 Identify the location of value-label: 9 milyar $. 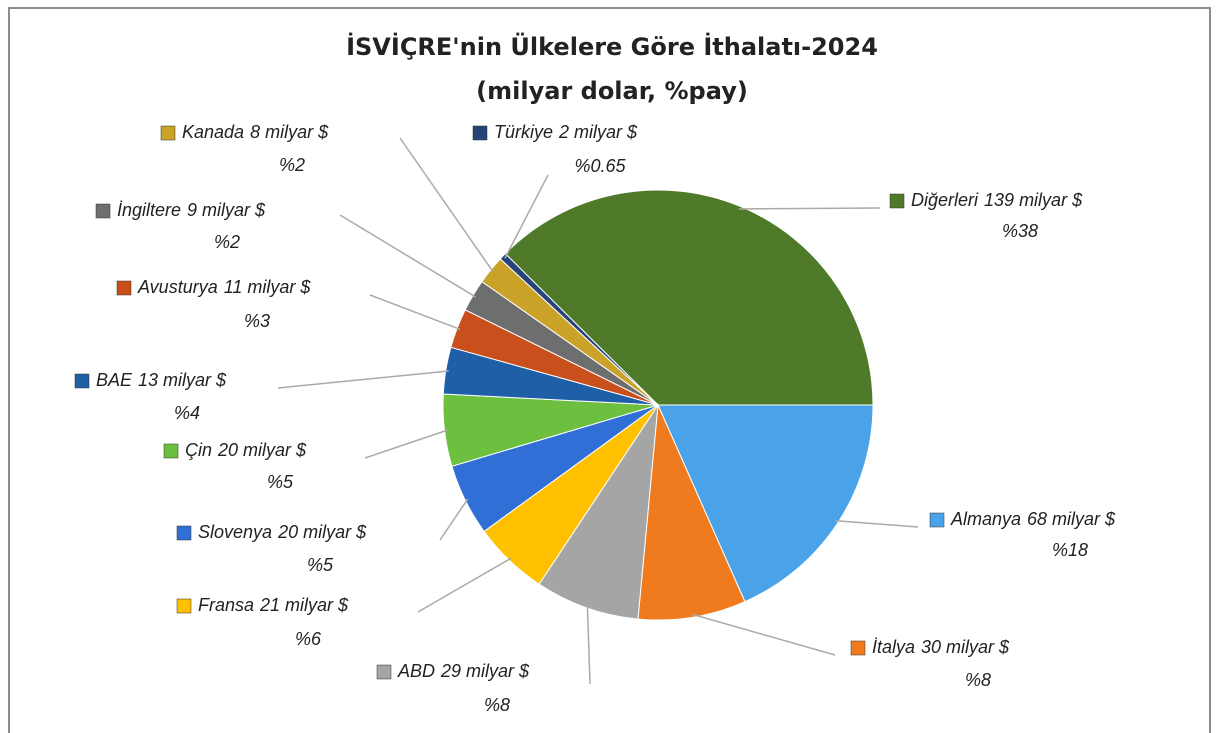
(226, 210).